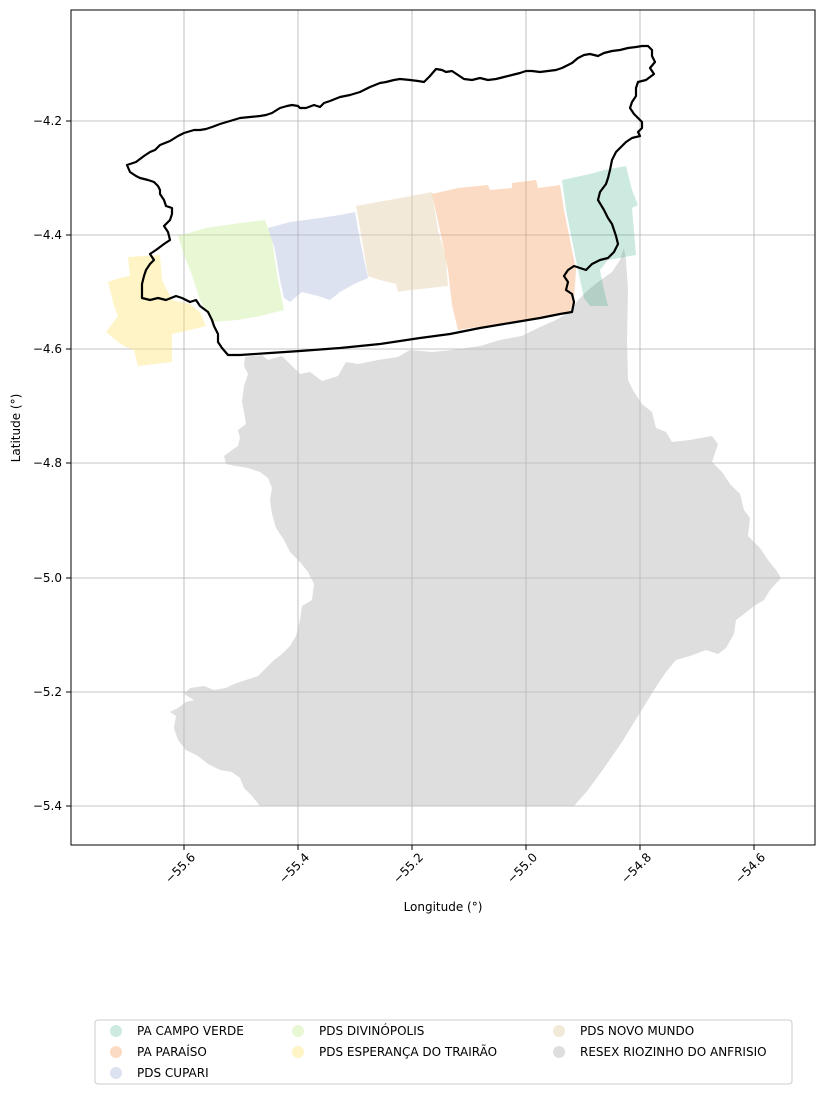  What do you see at coordinates (116, 1031) in the screenshot?
I see `legend-marker-pa-campo-verde` at bounding box center [116, 1031].